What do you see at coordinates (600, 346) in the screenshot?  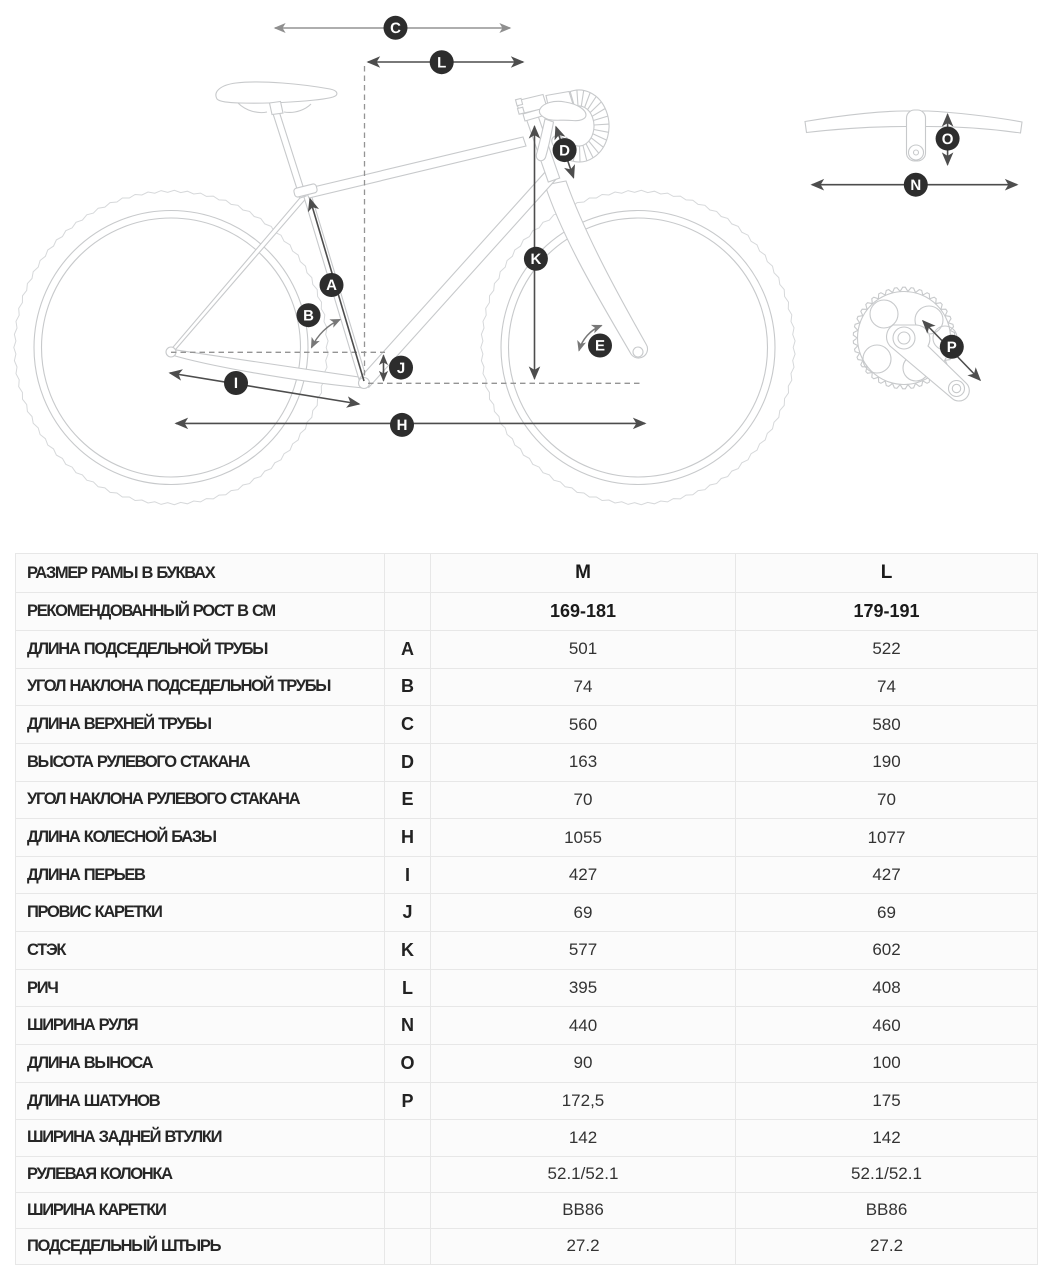 I see `svg-text: E` at bounding box center [600, 346].